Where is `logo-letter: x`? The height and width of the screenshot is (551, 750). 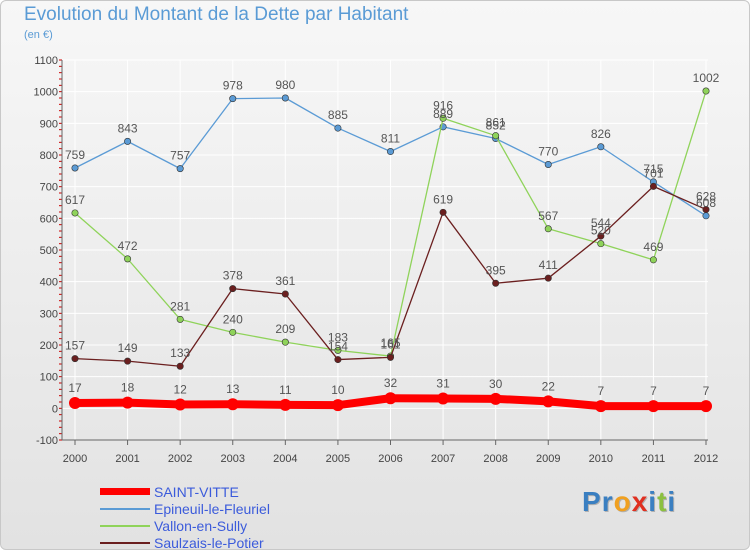
logo-letter: x is located at coordinates (640, 501).